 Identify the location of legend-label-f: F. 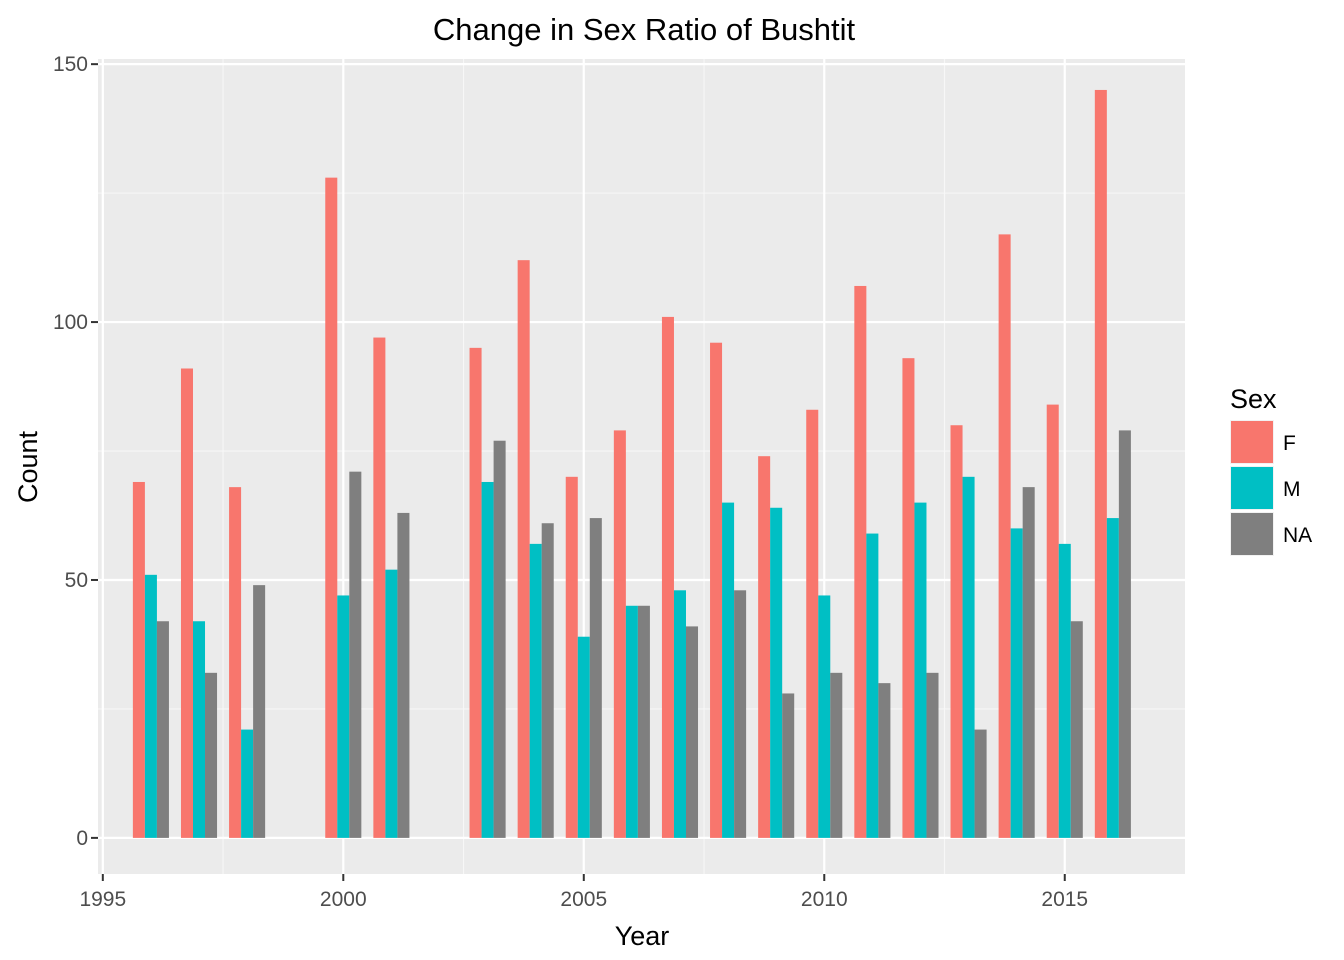
(1289, 443).